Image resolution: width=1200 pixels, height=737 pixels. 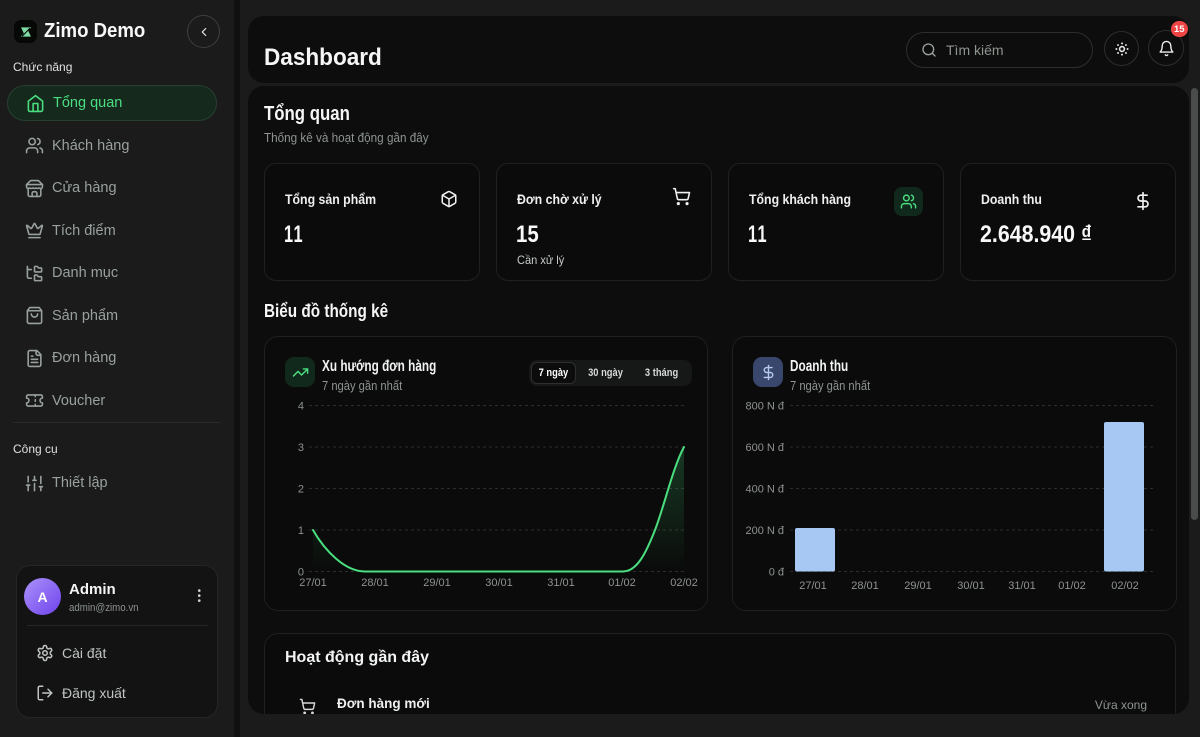 I want to click on svg-text: 1, so click(x=301, y=531).